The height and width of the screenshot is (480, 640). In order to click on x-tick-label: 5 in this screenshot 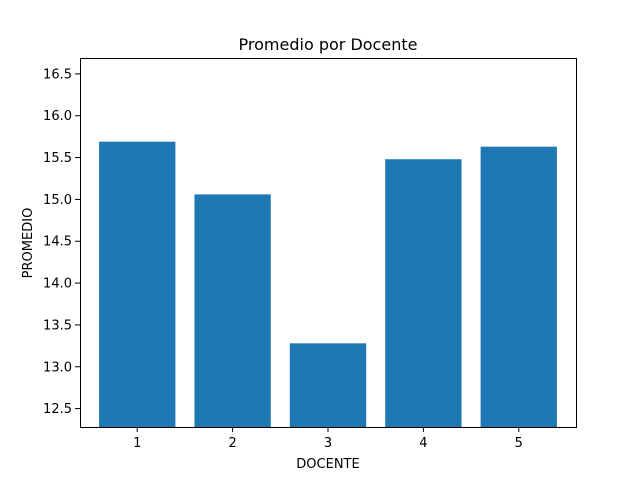, I will do `click(519, 443)`.